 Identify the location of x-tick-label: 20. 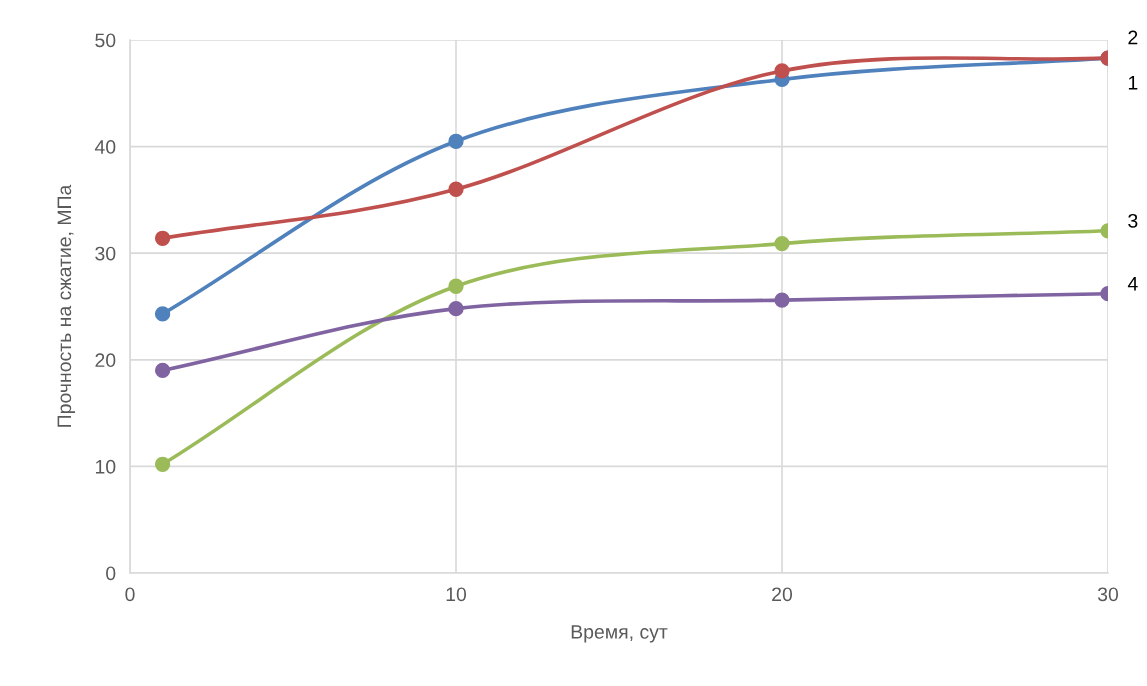
(782, 594).